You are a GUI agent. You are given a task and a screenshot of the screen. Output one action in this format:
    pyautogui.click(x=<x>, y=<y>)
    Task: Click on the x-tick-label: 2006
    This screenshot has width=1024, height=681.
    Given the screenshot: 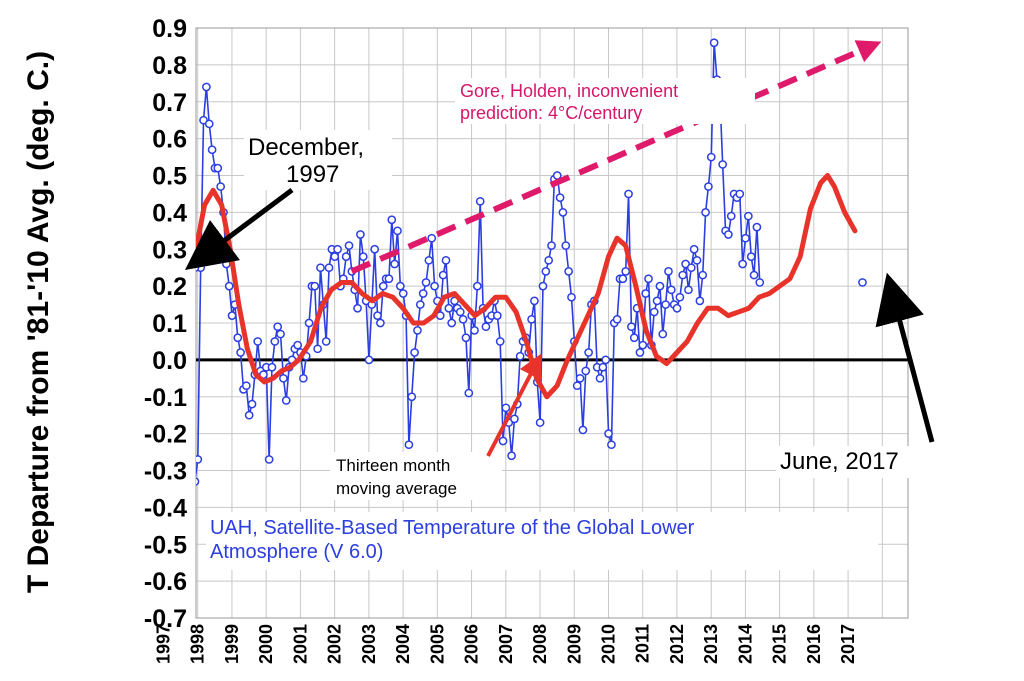 What is the action you would take?
    pyautogui.click(x=472, y=644)
    